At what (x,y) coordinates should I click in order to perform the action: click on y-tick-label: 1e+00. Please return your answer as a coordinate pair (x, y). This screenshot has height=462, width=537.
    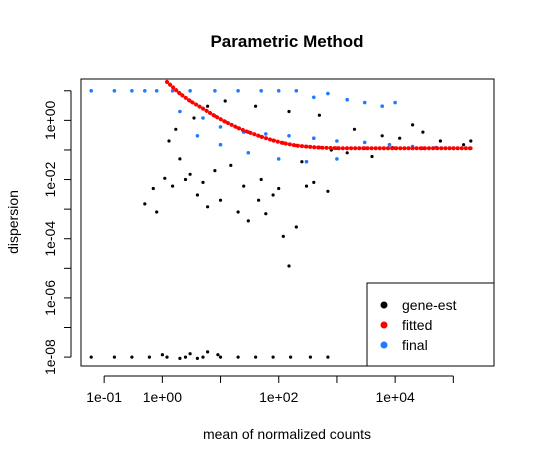
    Looking at the image, I should click on (50, 120).